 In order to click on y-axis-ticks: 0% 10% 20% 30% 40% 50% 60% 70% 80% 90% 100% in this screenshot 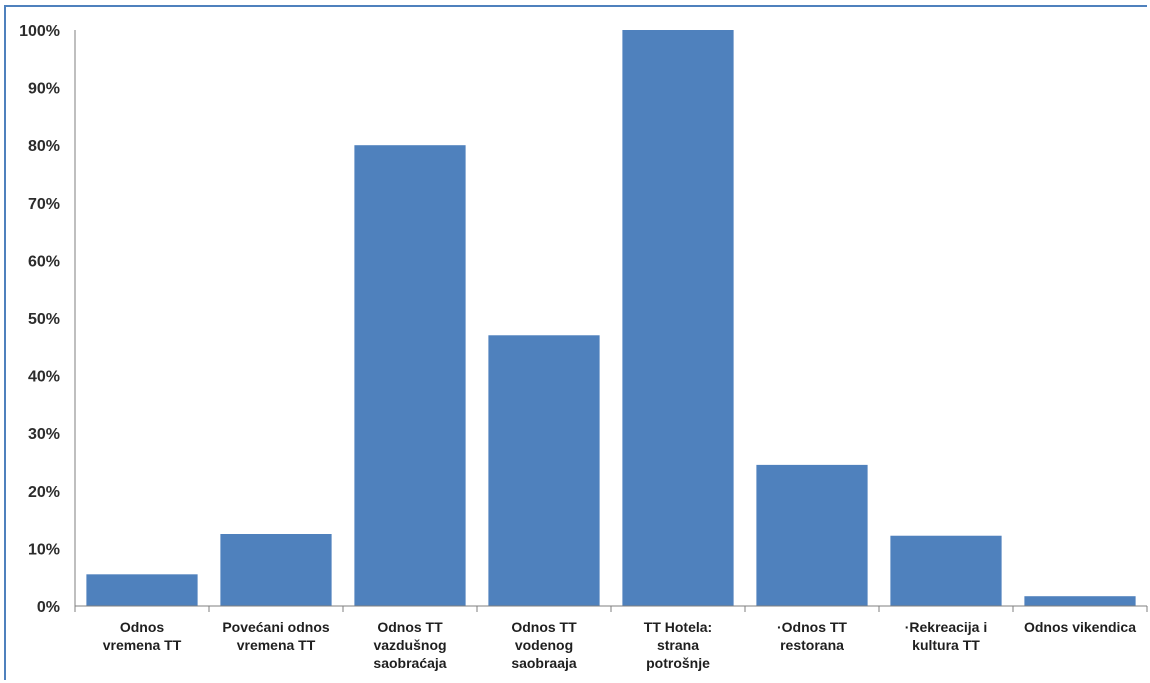, I will do `click(39, 319)`.